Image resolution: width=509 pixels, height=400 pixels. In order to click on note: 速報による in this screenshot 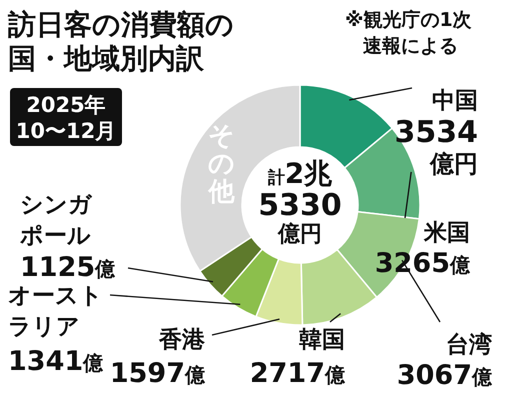, I will do `click(410, 46)`.